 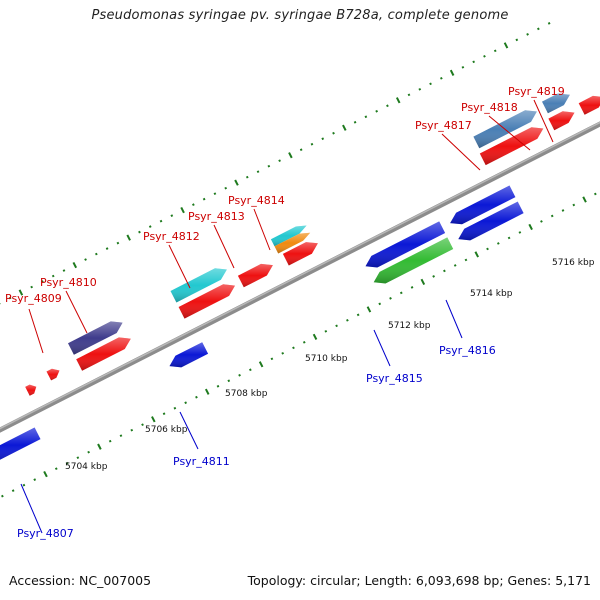 What do you see at coordinates (467, 350) in the screenshot?
I see `gene-label-psyr-4816: Psyr_4816` at bounding box center [467, 350].